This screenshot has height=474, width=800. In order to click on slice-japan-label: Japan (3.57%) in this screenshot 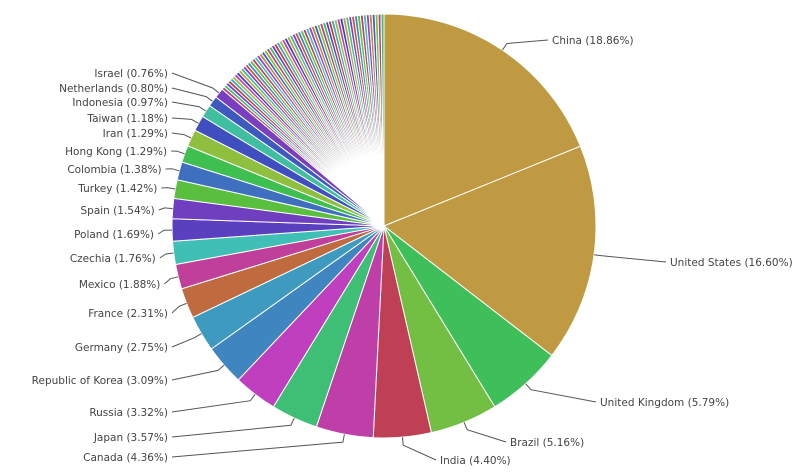, I will do `click(130, 438)`.